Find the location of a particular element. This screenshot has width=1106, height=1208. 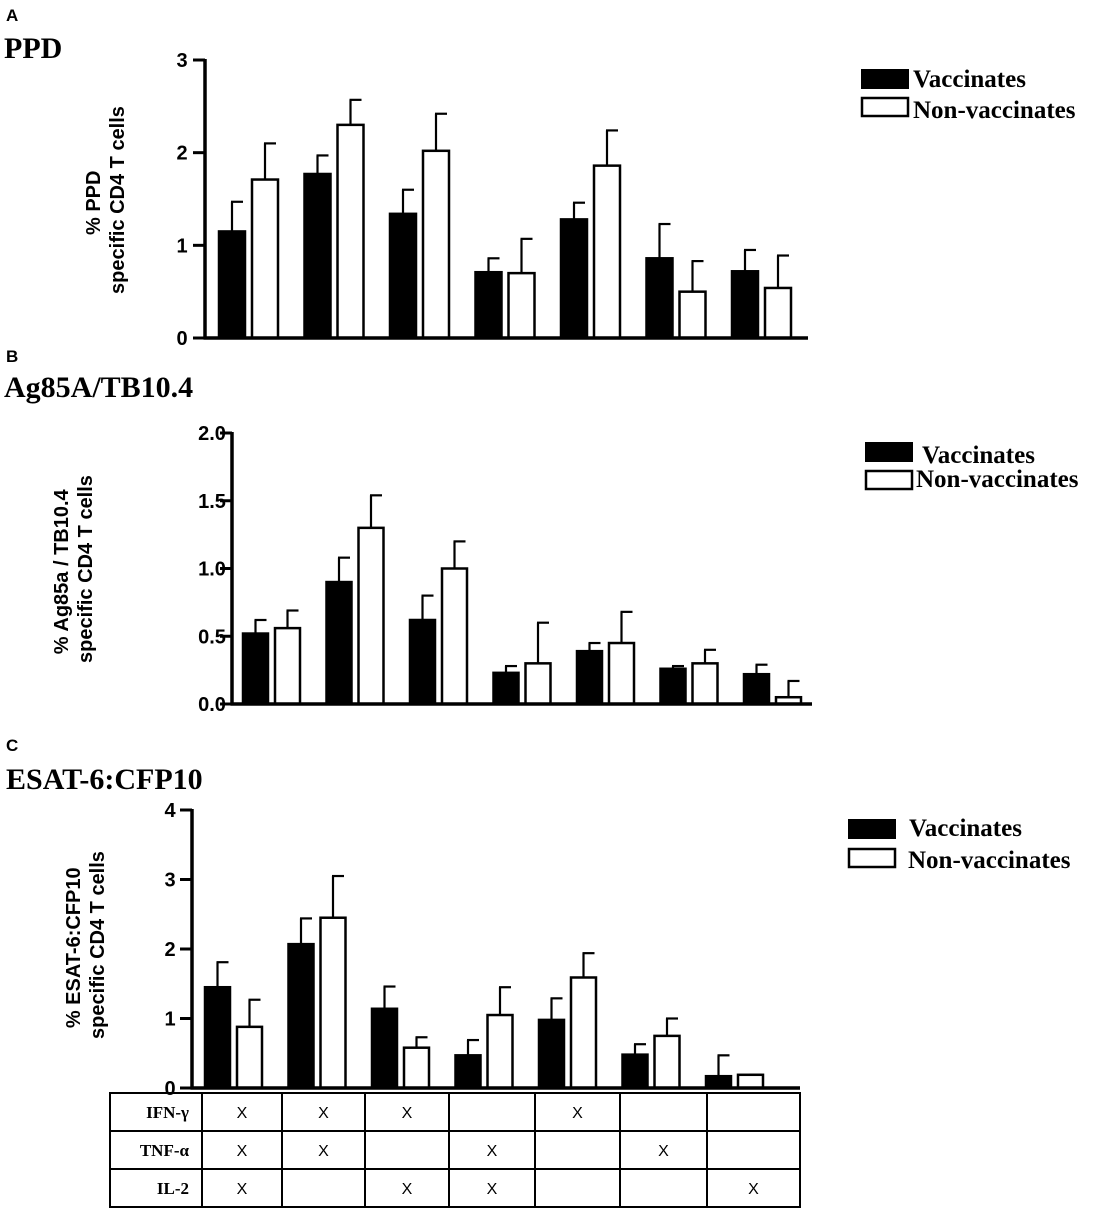

y-axis-label-c-line-1: % ESAT-6:CFP10 is located at coordinates (74, 947).